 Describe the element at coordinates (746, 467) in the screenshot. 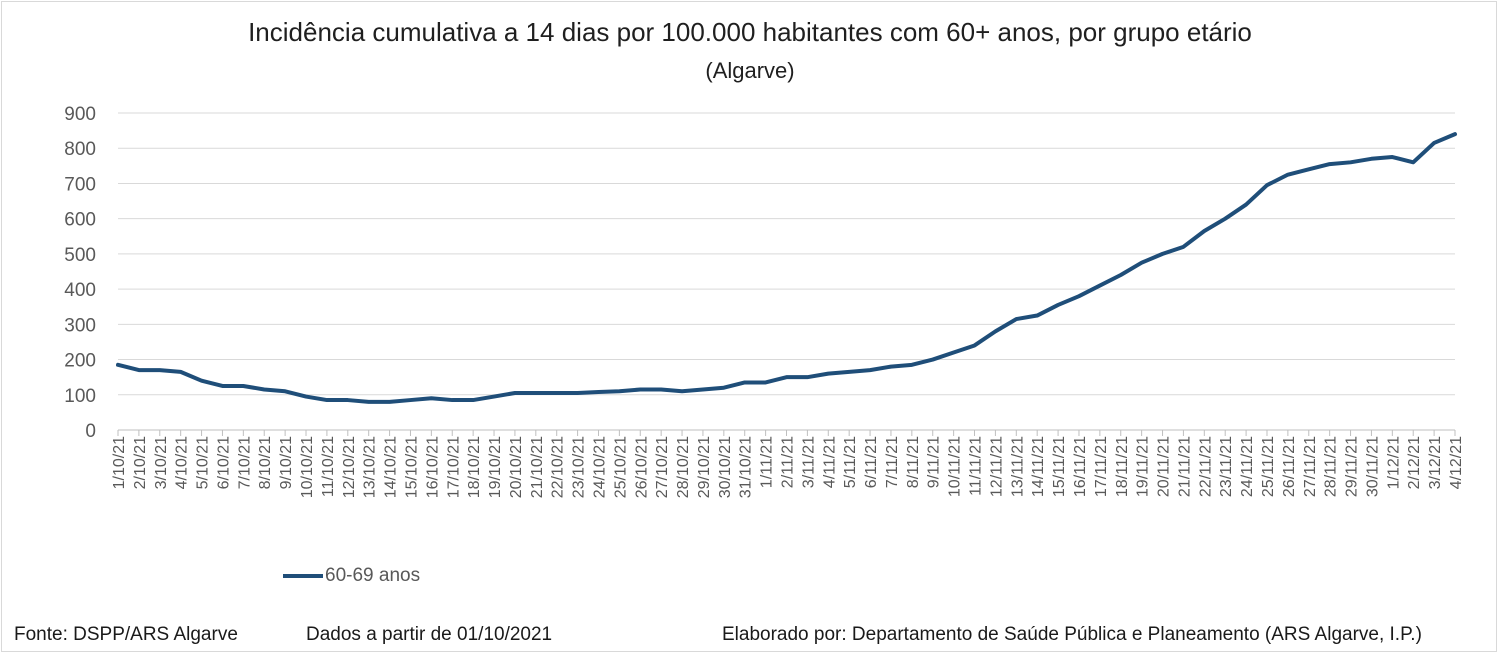

I see `x-tick-label: 31/10/21` at that location.